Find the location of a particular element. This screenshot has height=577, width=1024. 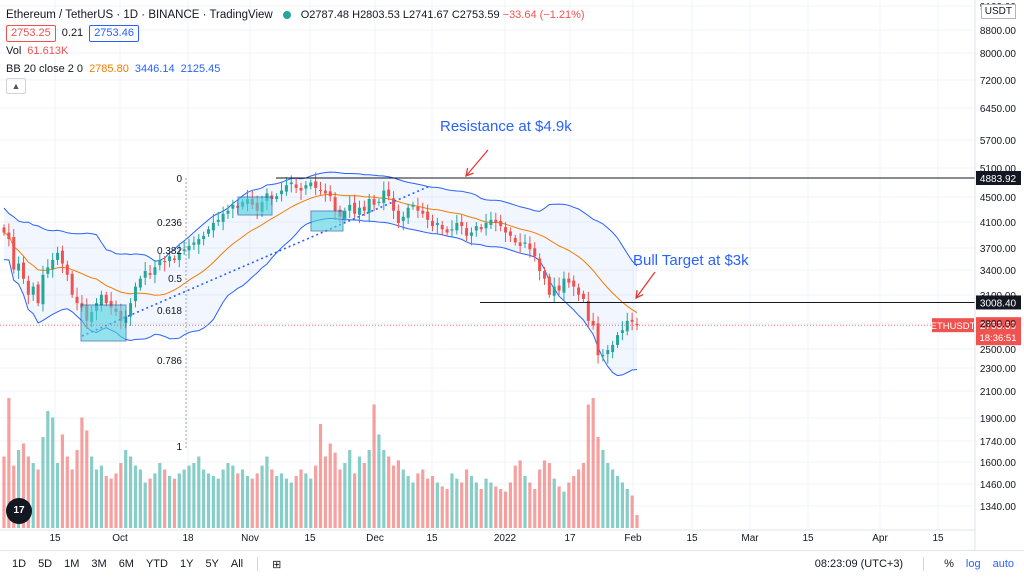

timeframe-1y: 1Y is located at coordinates (186, 564).